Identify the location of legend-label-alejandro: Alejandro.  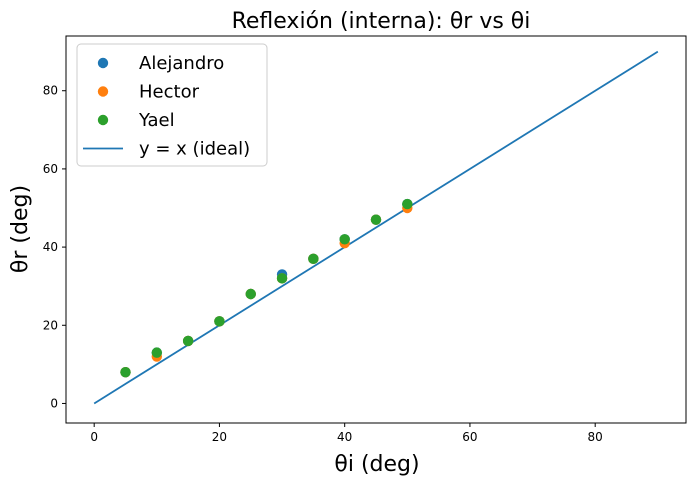
(181, 63).